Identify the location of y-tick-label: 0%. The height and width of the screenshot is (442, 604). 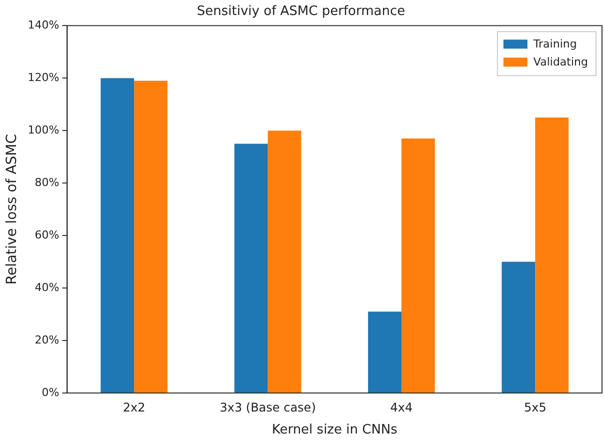
(51, 392).